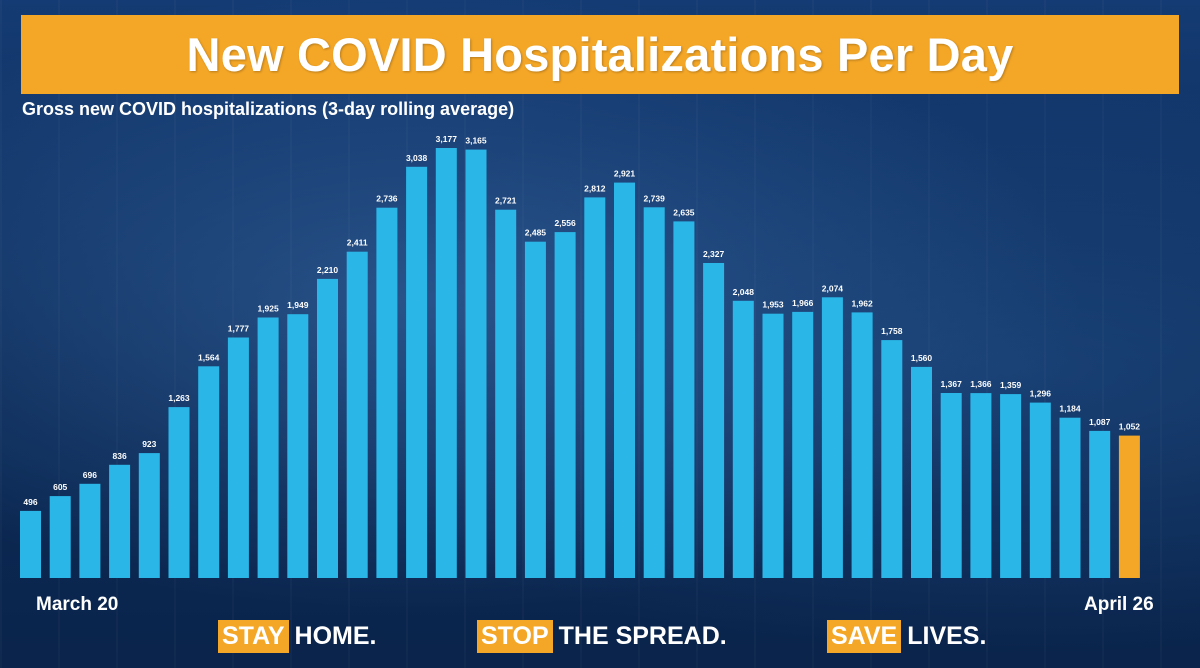  What do you see at coordinates (268, 309) in the screenshot?
I see `bar-value-label: 1,925` at bounding box center [268, 309].